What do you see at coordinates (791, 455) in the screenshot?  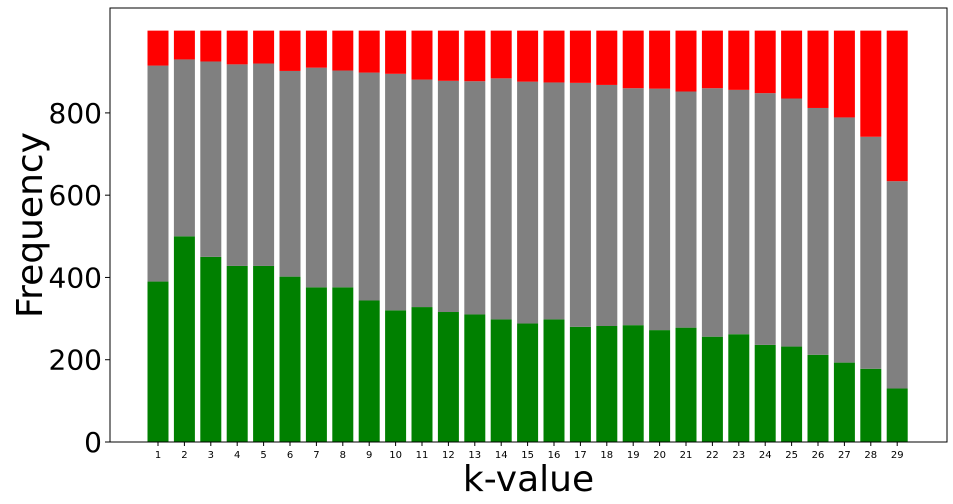 I see `x-tick-label: 25` at bounding box center [791, 455].